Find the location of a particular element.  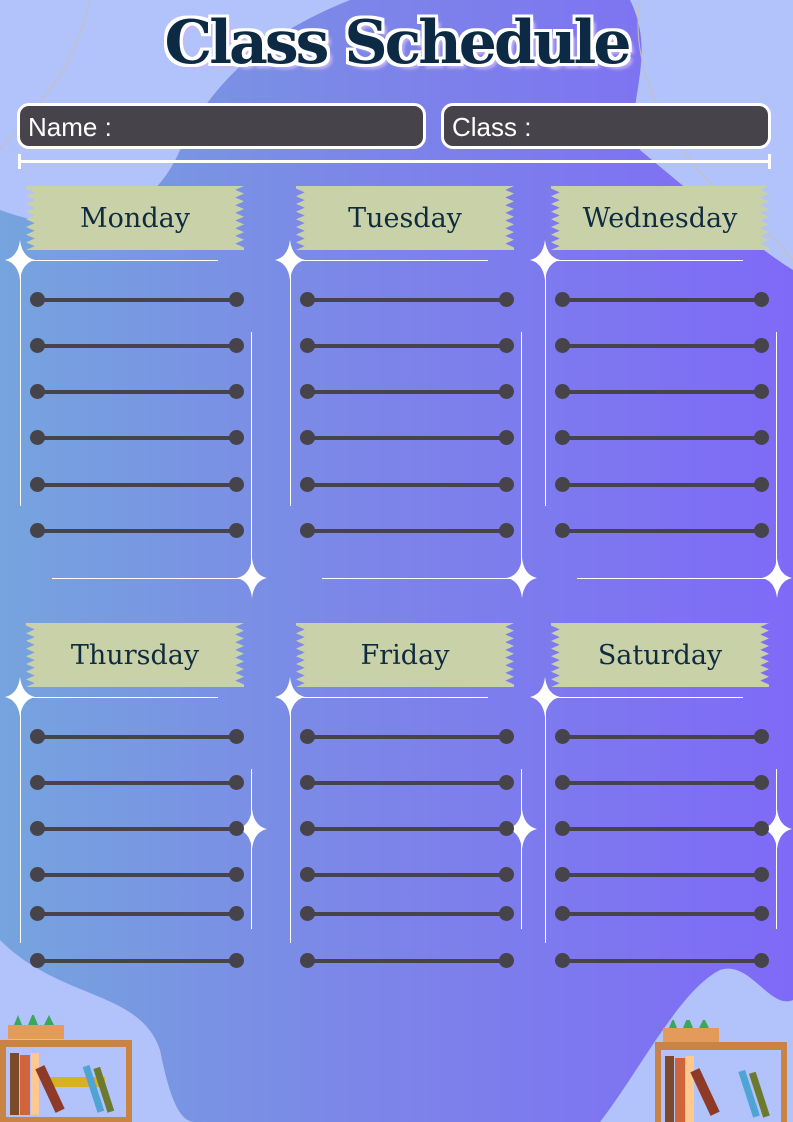

day-label: Wednesday is located at coordinates (660, 218).